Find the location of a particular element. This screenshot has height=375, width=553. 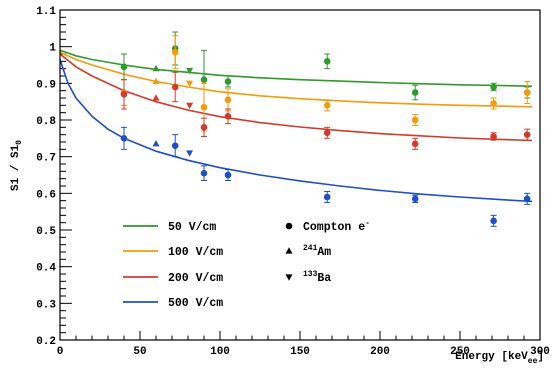

y-tick-label: 0.2 is located at coordinates (46, 342).